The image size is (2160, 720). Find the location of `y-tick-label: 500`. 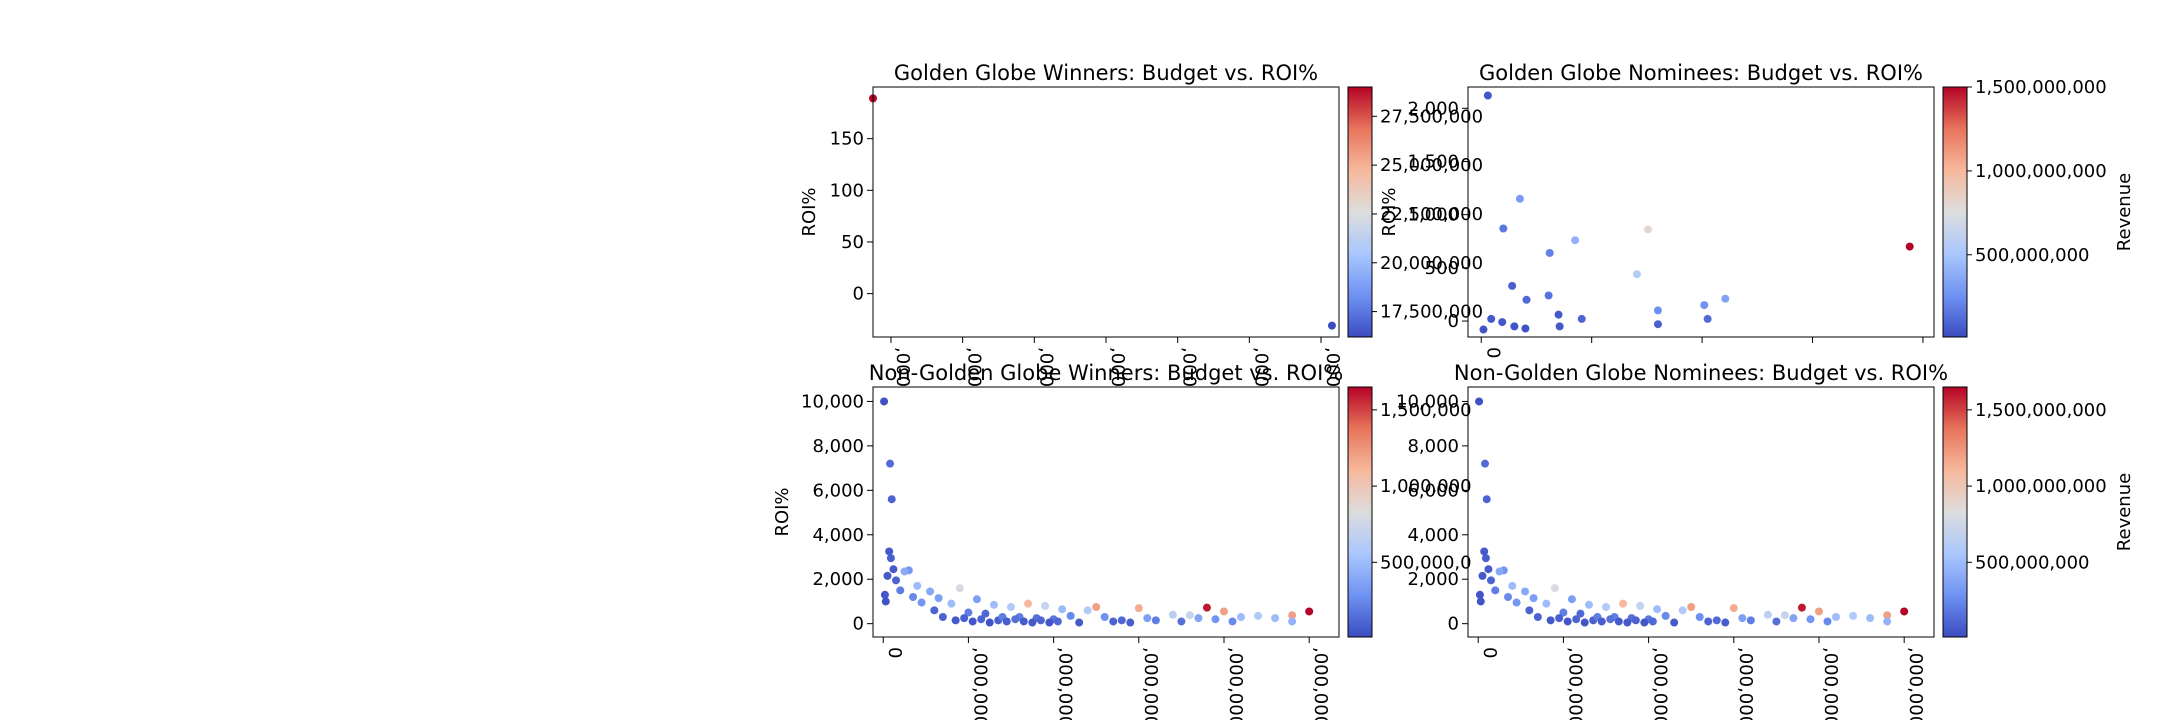

y-tick-label: 500 is located at coordinates (1442, 268).